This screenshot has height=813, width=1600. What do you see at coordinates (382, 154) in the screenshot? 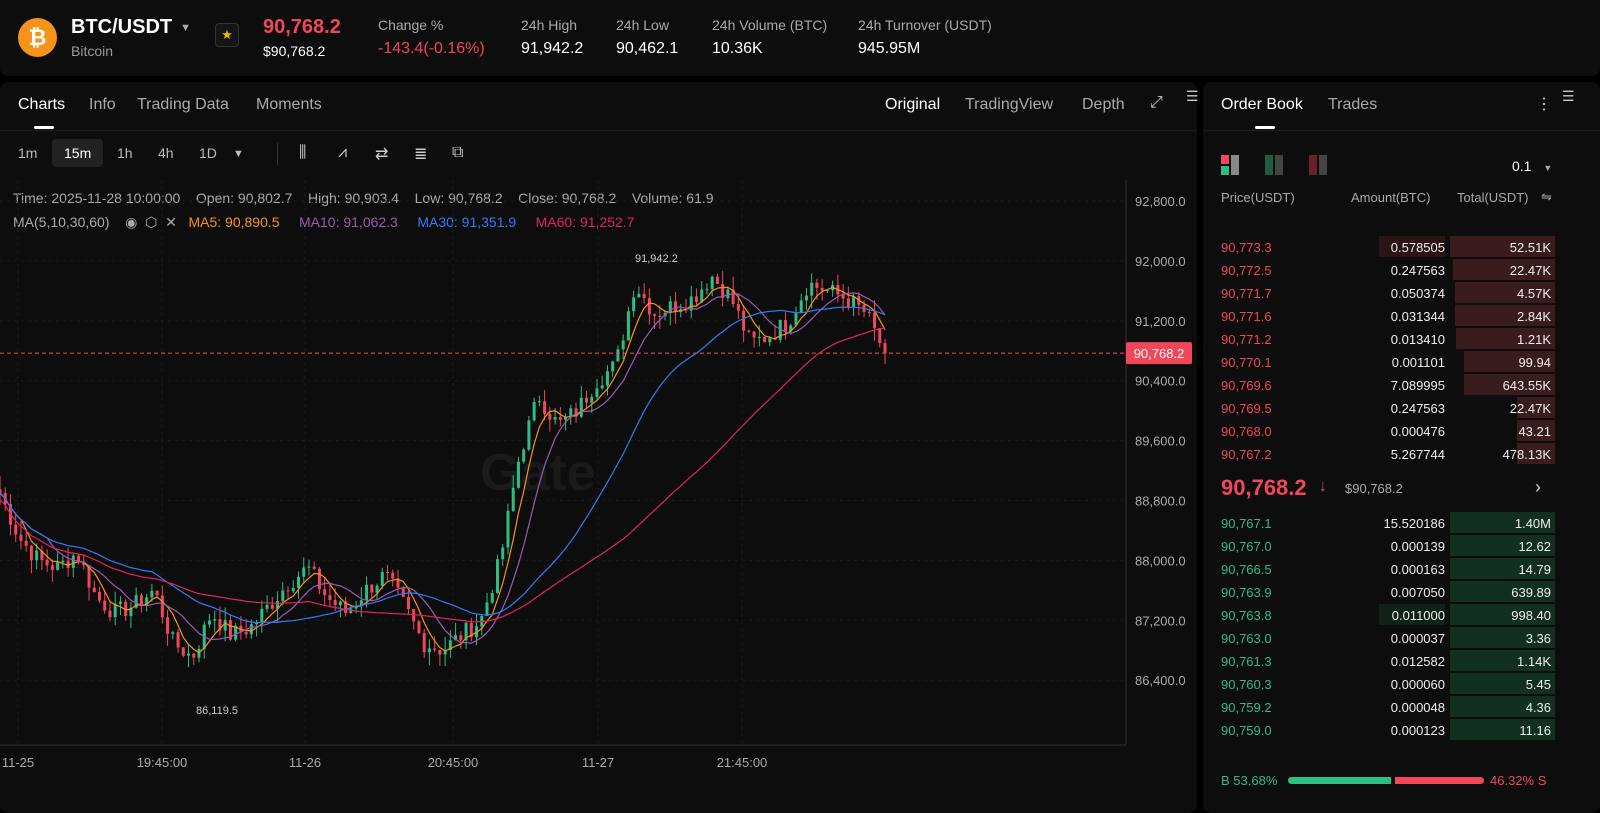
I see `settings-sliders-icon: ⇄` at bounding box center [382, 154].